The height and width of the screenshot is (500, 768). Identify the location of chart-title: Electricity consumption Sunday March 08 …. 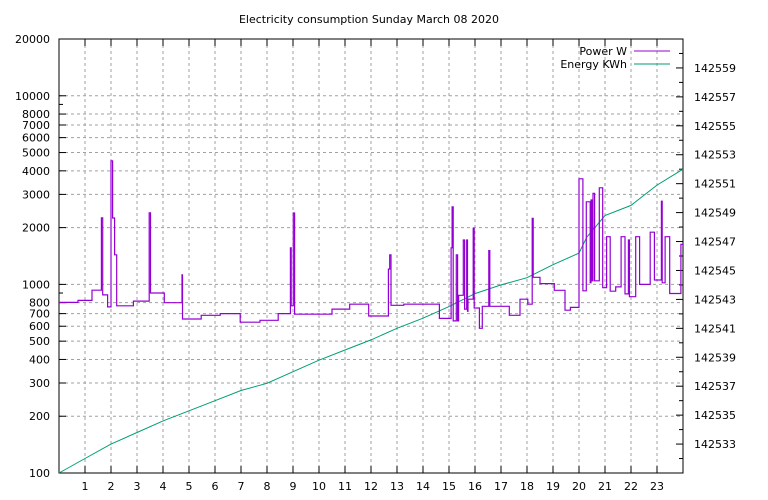
(369, 19).